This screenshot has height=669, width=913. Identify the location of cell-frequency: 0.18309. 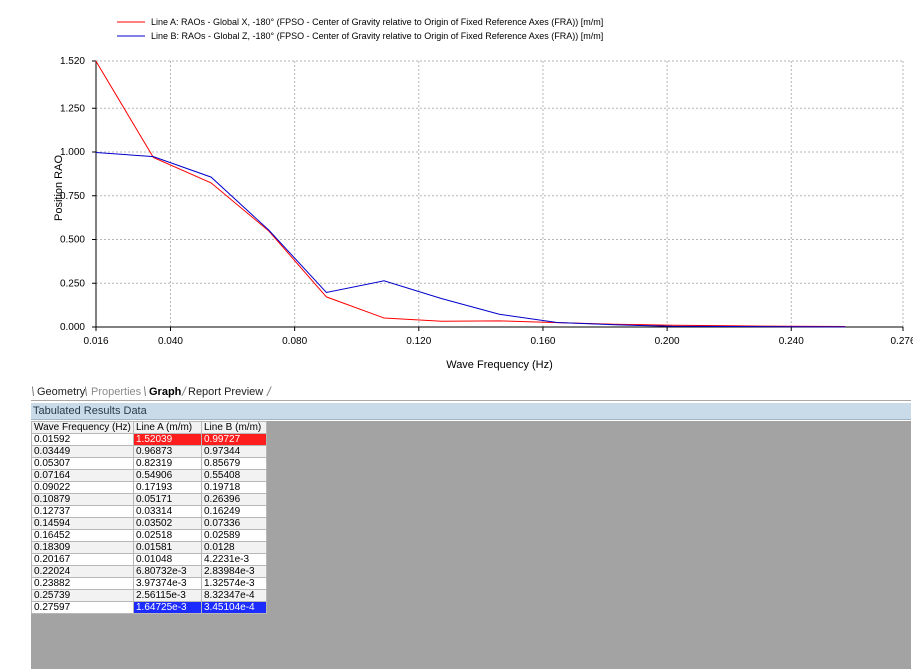
(82, 547).